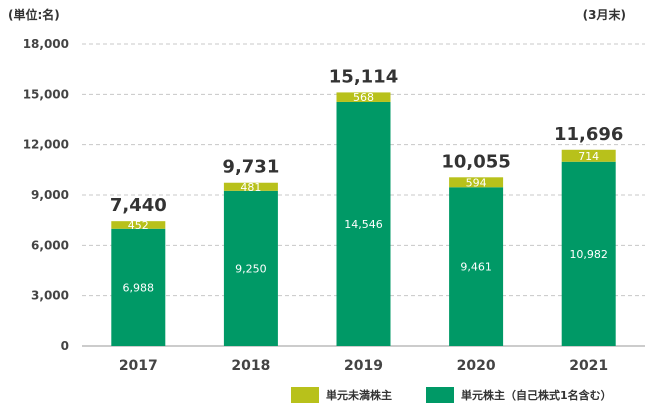 The image size is (654, 417). I want to click on legend-item-main-swatch, so click(440, 395).